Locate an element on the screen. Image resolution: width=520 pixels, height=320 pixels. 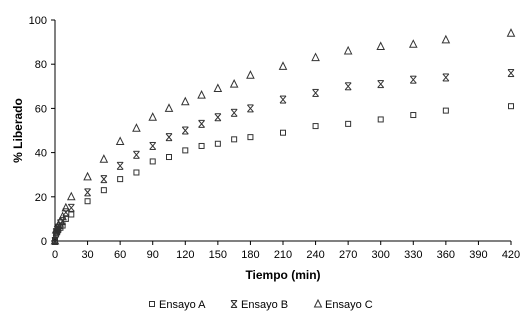
y-tick-label: 0 is located at coordinates (44, 242).